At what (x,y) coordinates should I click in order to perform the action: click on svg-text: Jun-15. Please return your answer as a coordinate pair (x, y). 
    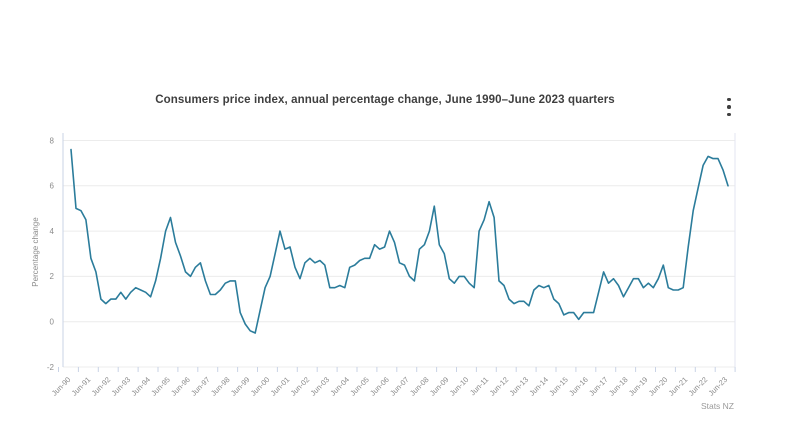
    Looking at the image, I should click on (558, 386).